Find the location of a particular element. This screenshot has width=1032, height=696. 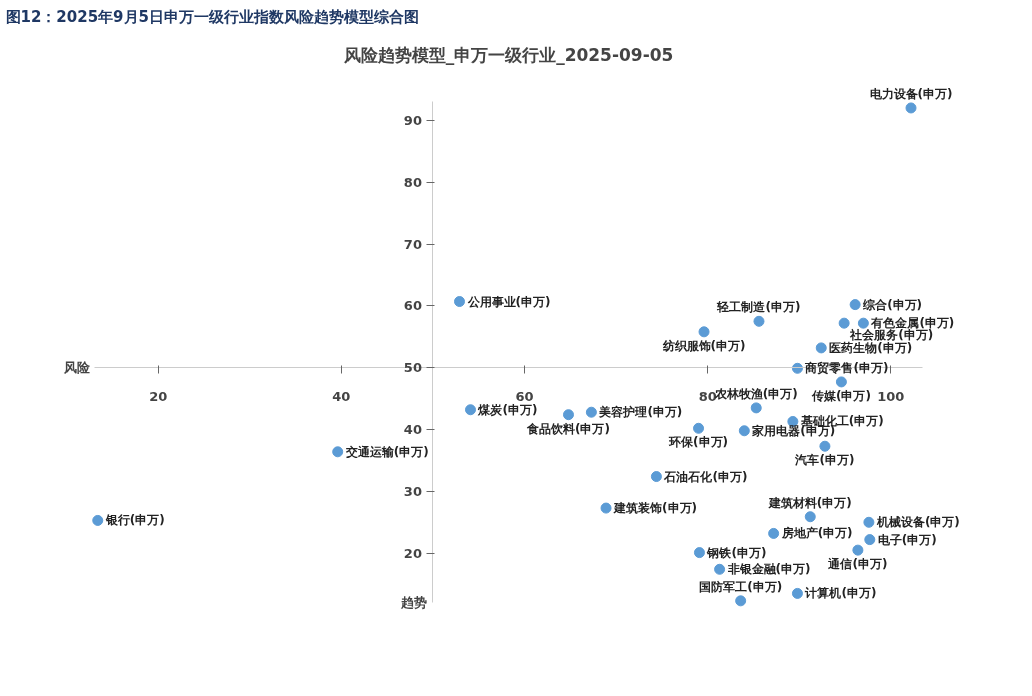

series-label: 纺织服饰(申万) is located at coordinates (703, 345).